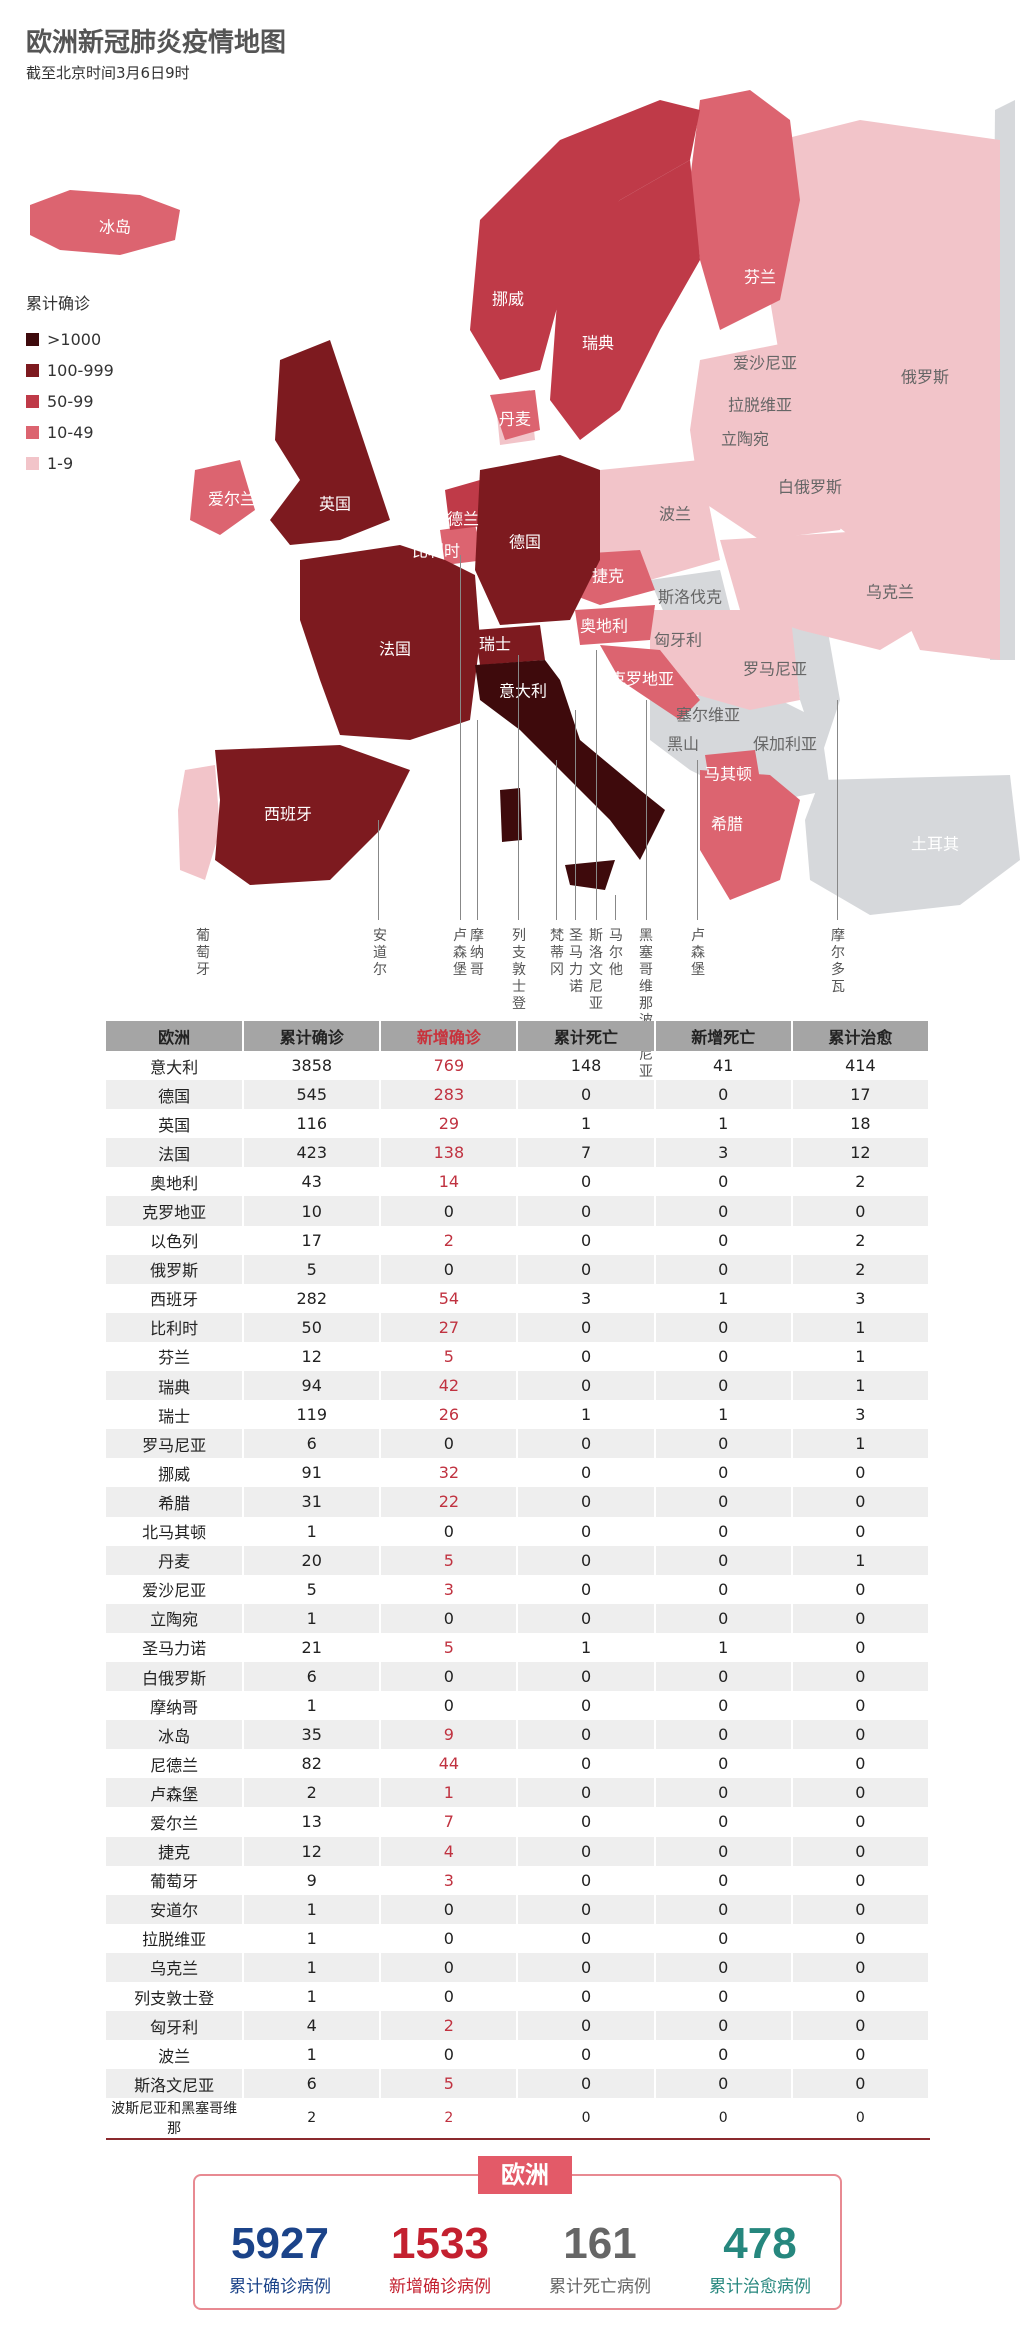  I want to click on region-austria, so click(615, 625).